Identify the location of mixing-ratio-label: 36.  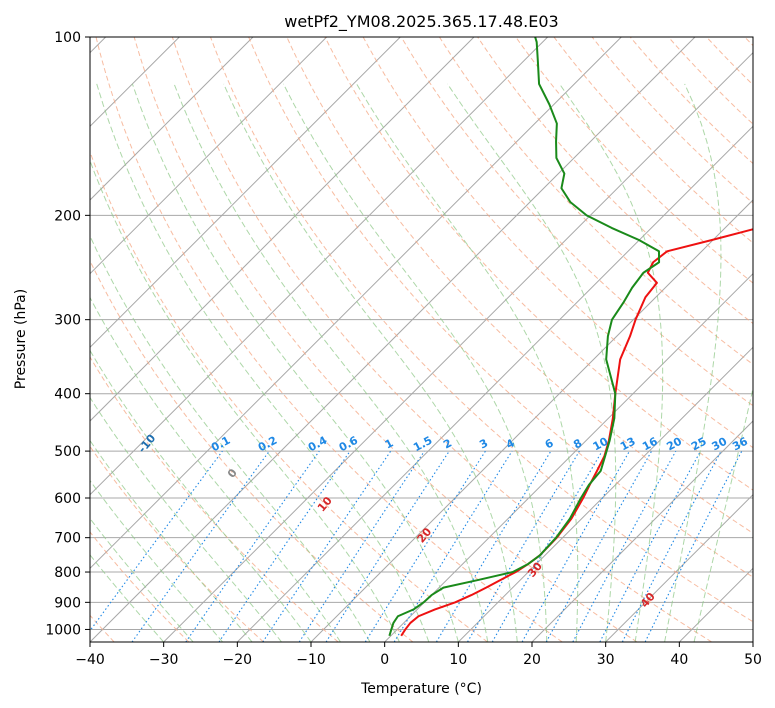
(740, 444).